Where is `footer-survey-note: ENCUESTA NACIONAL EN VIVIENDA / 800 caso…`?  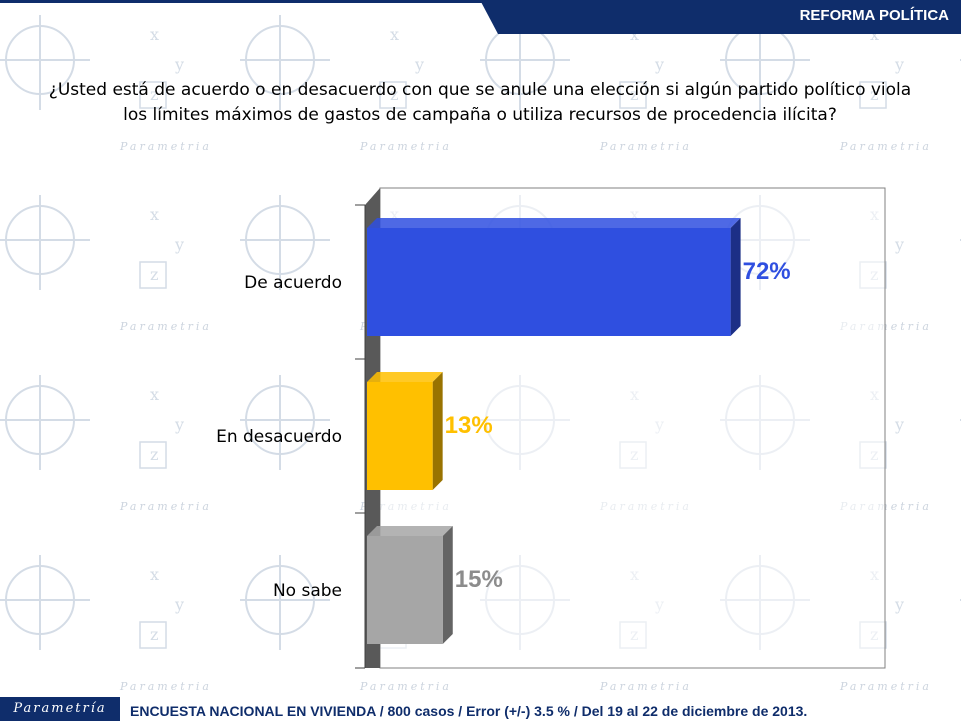 footer-survey-note: ENCUESTA NACIONAL EN VIVIENDA / 800 caso… is located at coordinates (469, 711).